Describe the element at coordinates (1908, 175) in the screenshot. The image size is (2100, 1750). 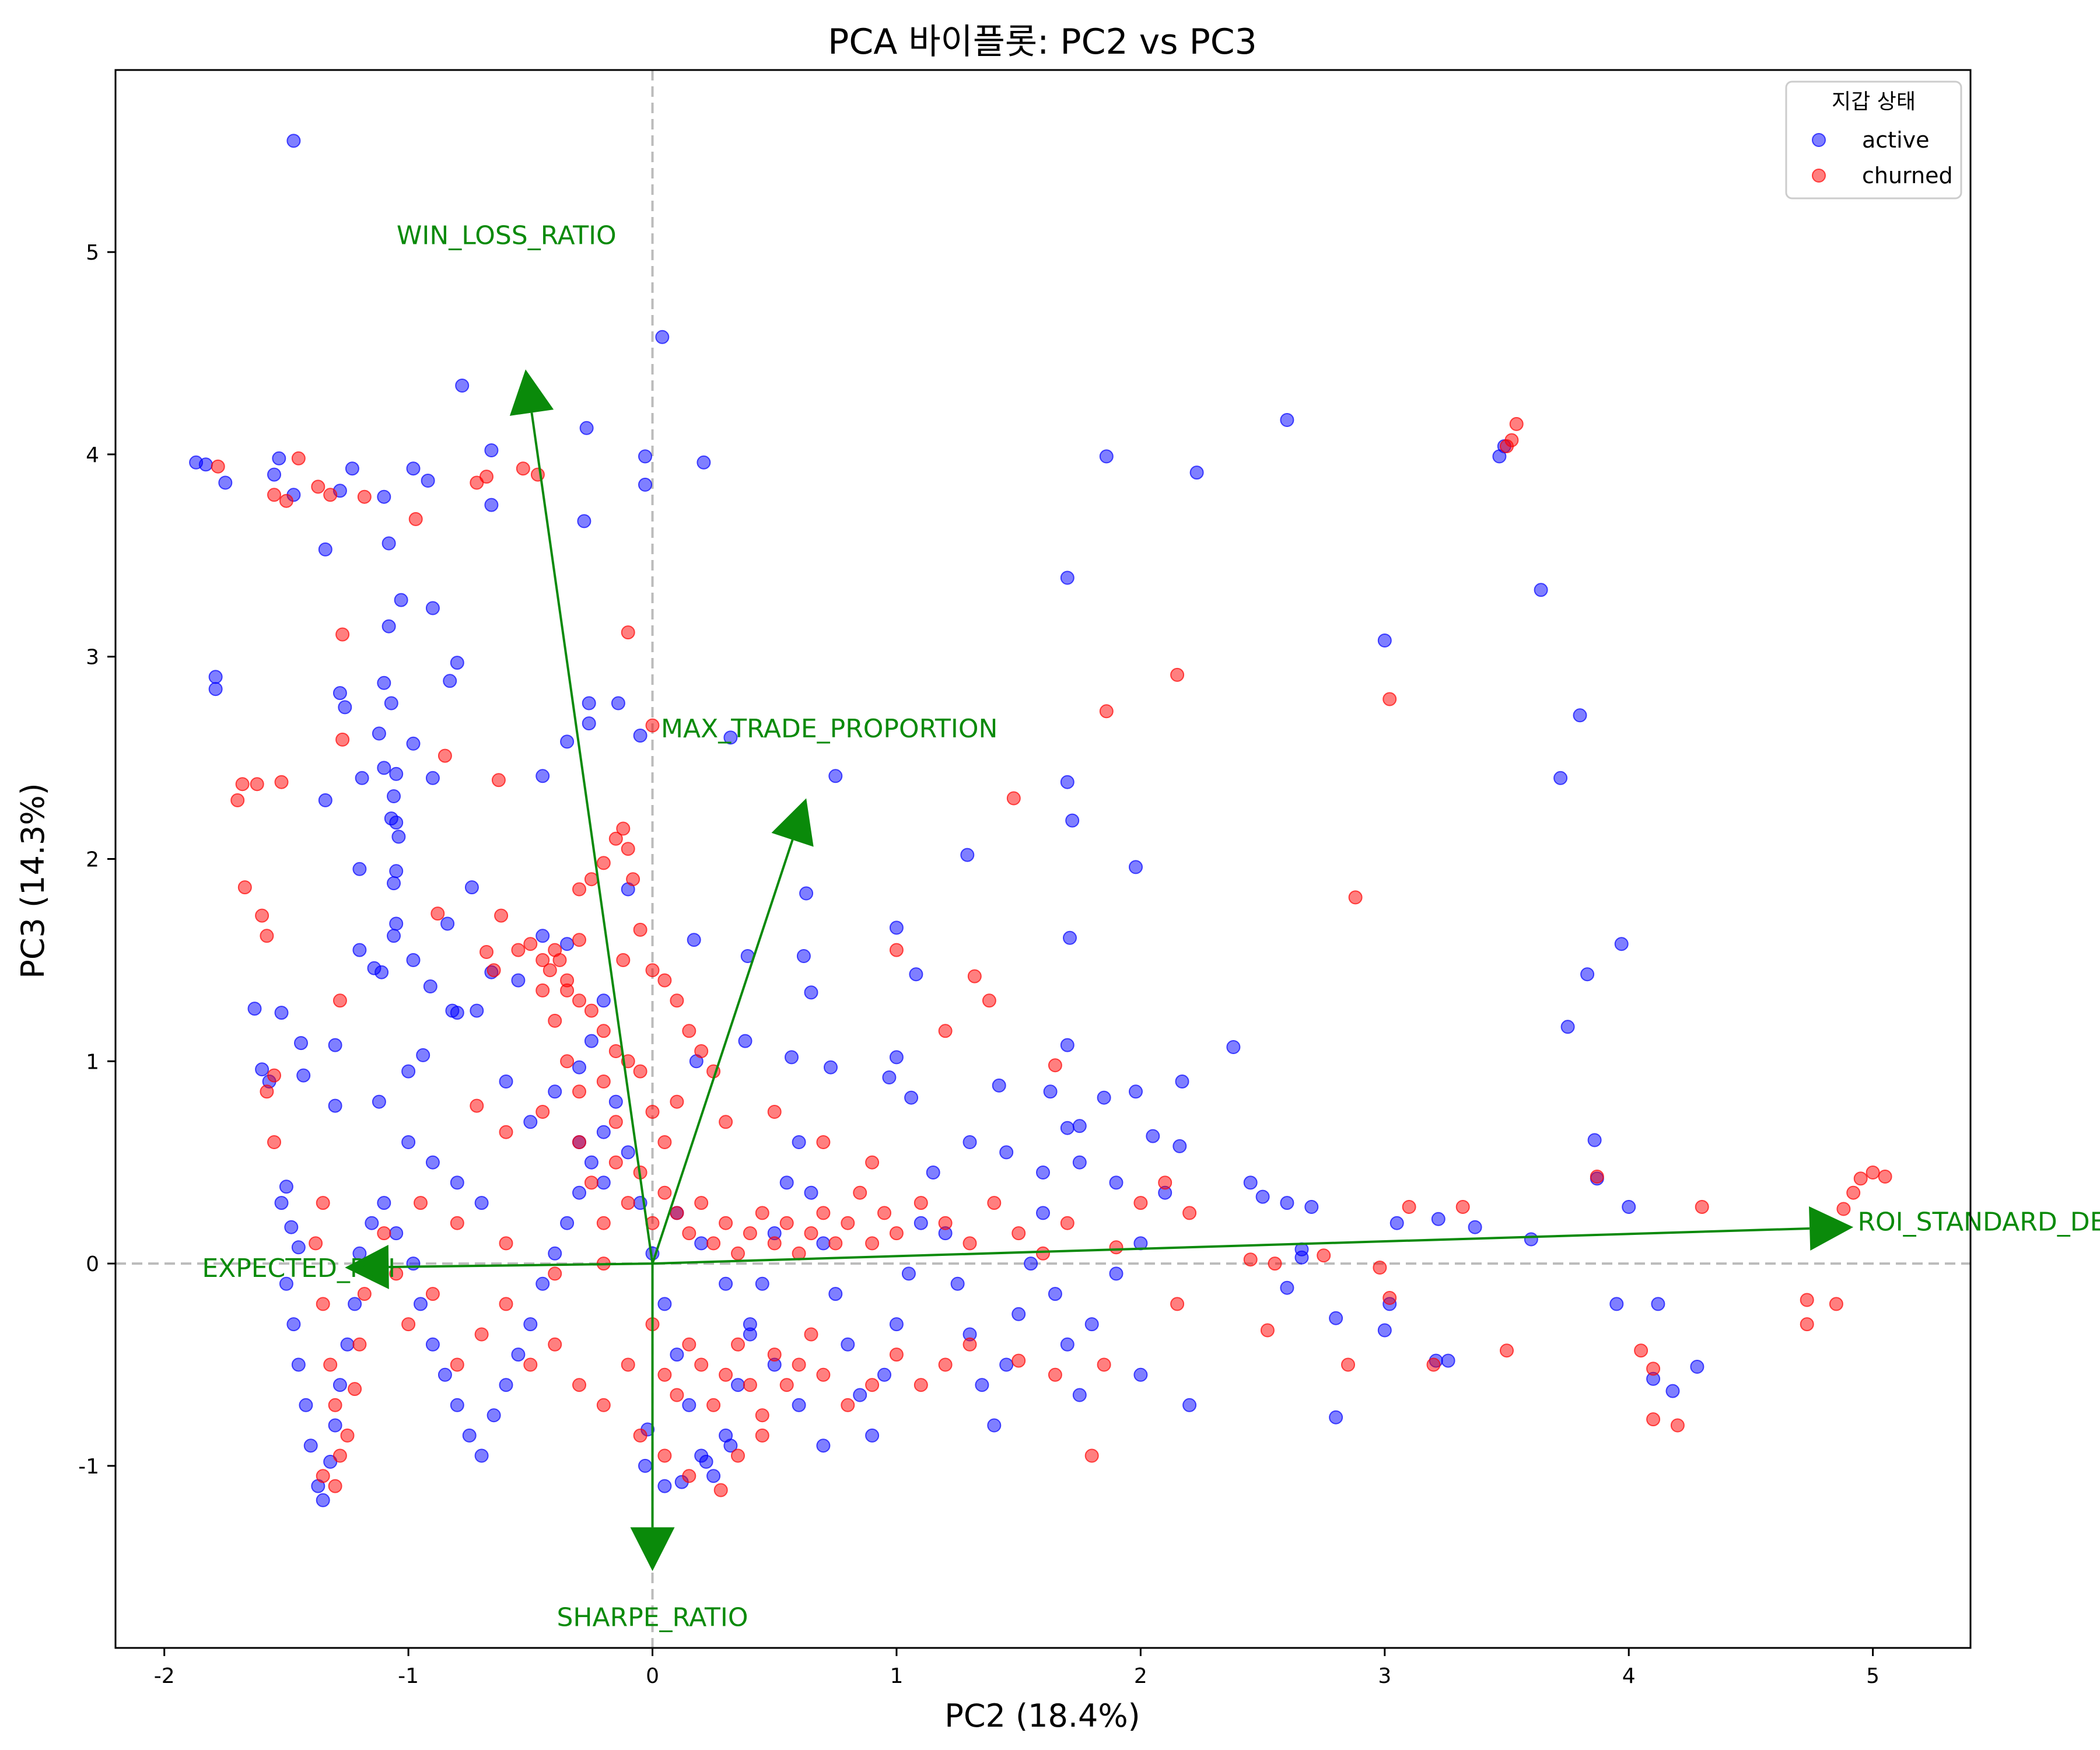
I see `legend-label-churned: churned` at that location.